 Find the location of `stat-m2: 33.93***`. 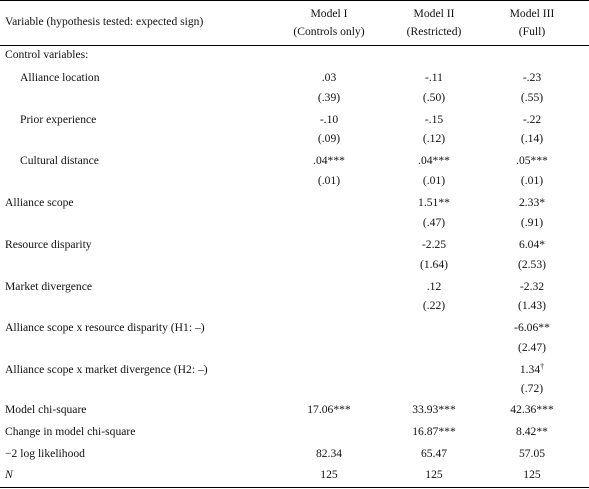

stat-m2: 33.93*** is located at coordinates (434, 409).